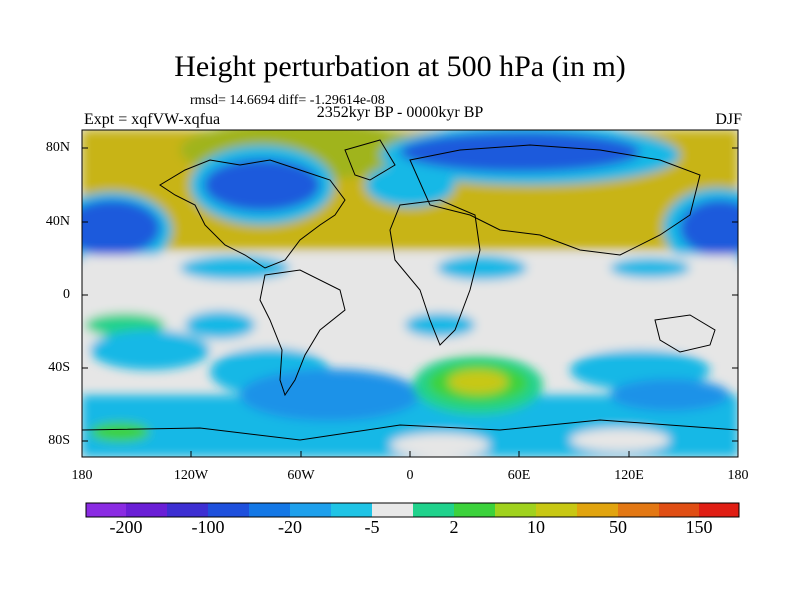  I want to click on colorbar-label: -200, so click(126, 527).